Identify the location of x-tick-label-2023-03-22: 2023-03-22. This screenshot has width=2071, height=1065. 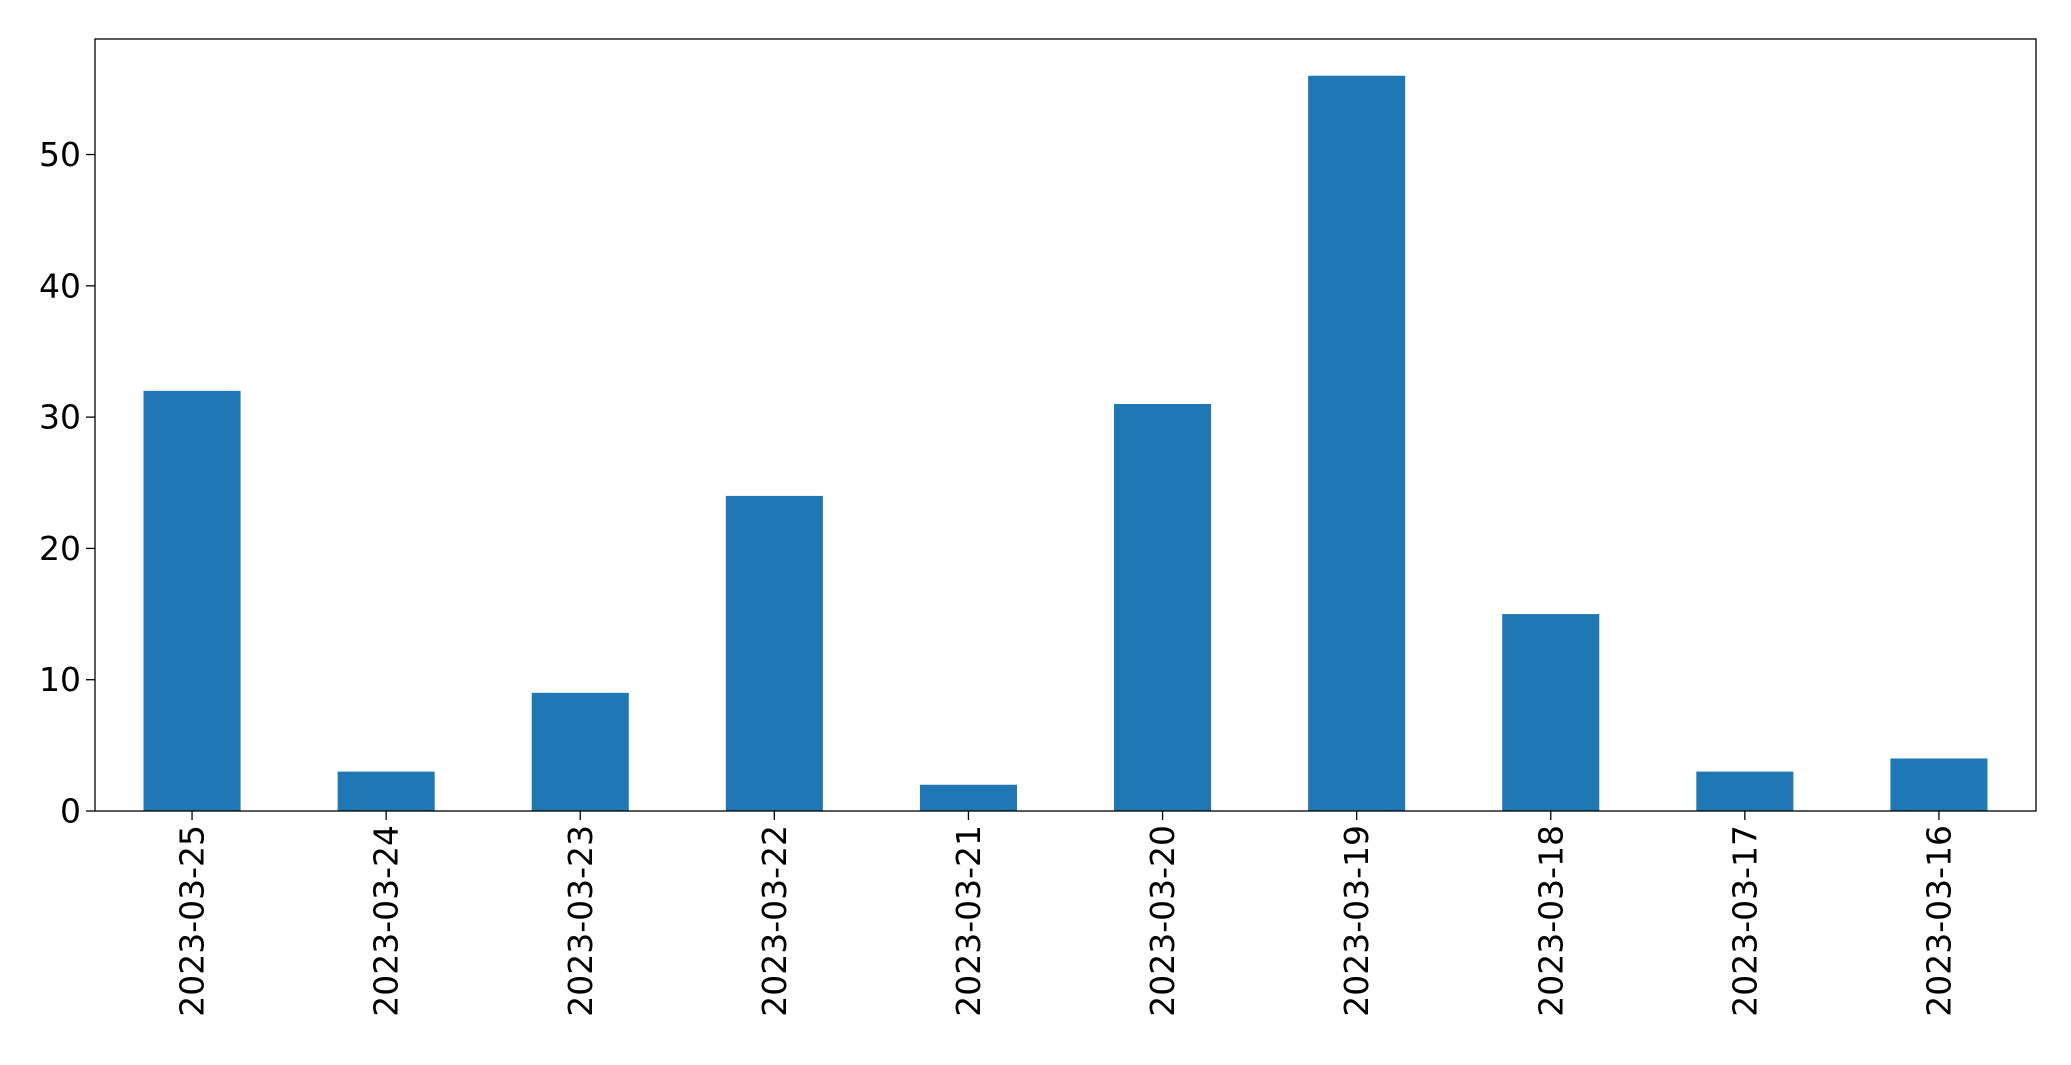
(774, 921).